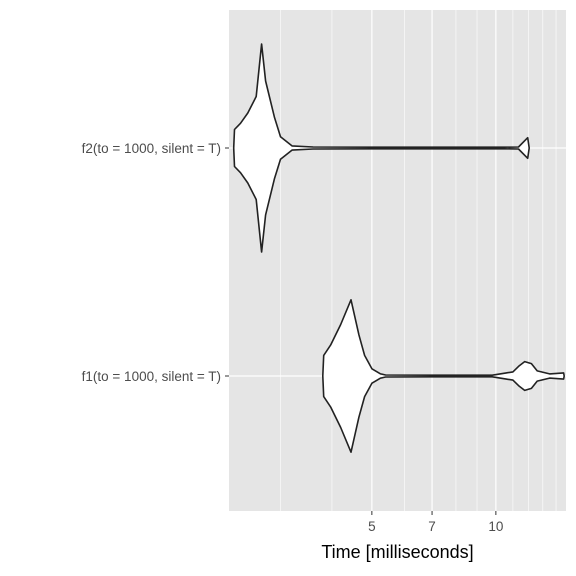 The width and height of the screenshot is (576, 576). I want to click on x-tick-label: 5, so click(372, 526).